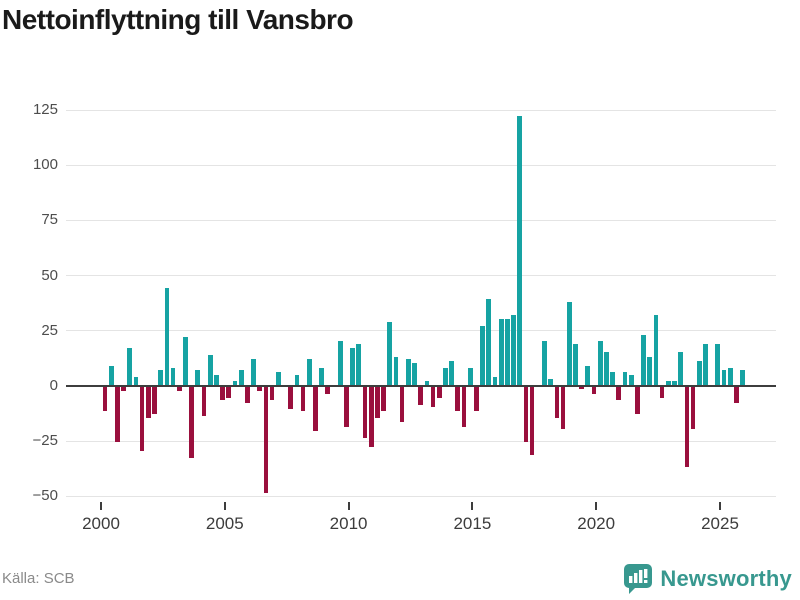 The height and width of the screenshot is (600, 800). Describe the element at coordinates (637, 400) in the screenshot. I see `bar-2021q3` at that location.